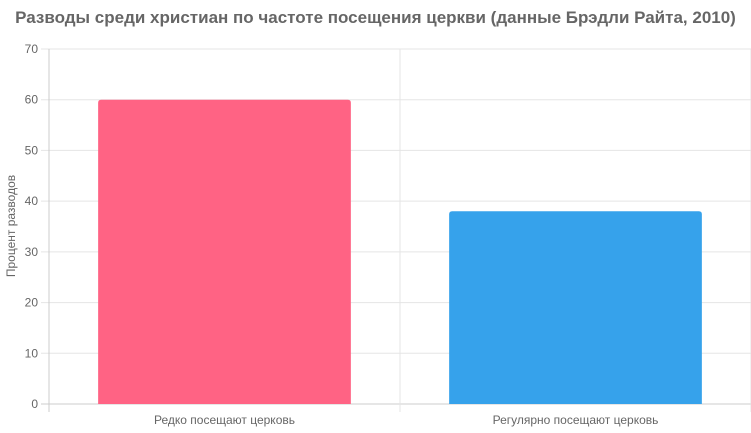  I want to click on y-tick-label: 50, so click(32, 150).